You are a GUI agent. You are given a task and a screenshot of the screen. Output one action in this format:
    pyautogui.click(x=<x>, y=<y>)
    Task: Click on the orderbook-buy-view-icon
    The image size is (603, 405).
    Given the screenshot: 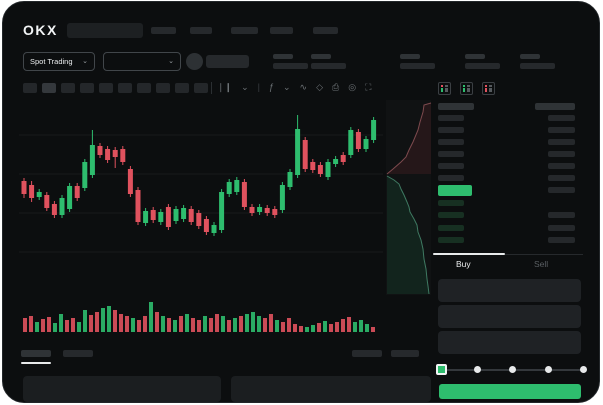 What is the action you would take?
    pyautogui.click(x=466, y=88)
    